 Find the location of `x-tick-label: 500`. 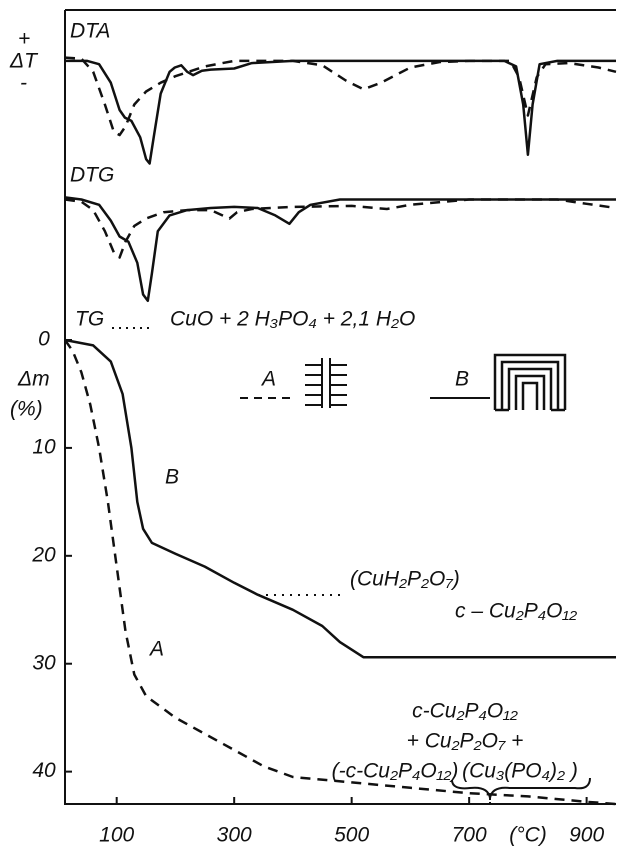

x-tick-label: 500 is located at coordinates (351, 835).